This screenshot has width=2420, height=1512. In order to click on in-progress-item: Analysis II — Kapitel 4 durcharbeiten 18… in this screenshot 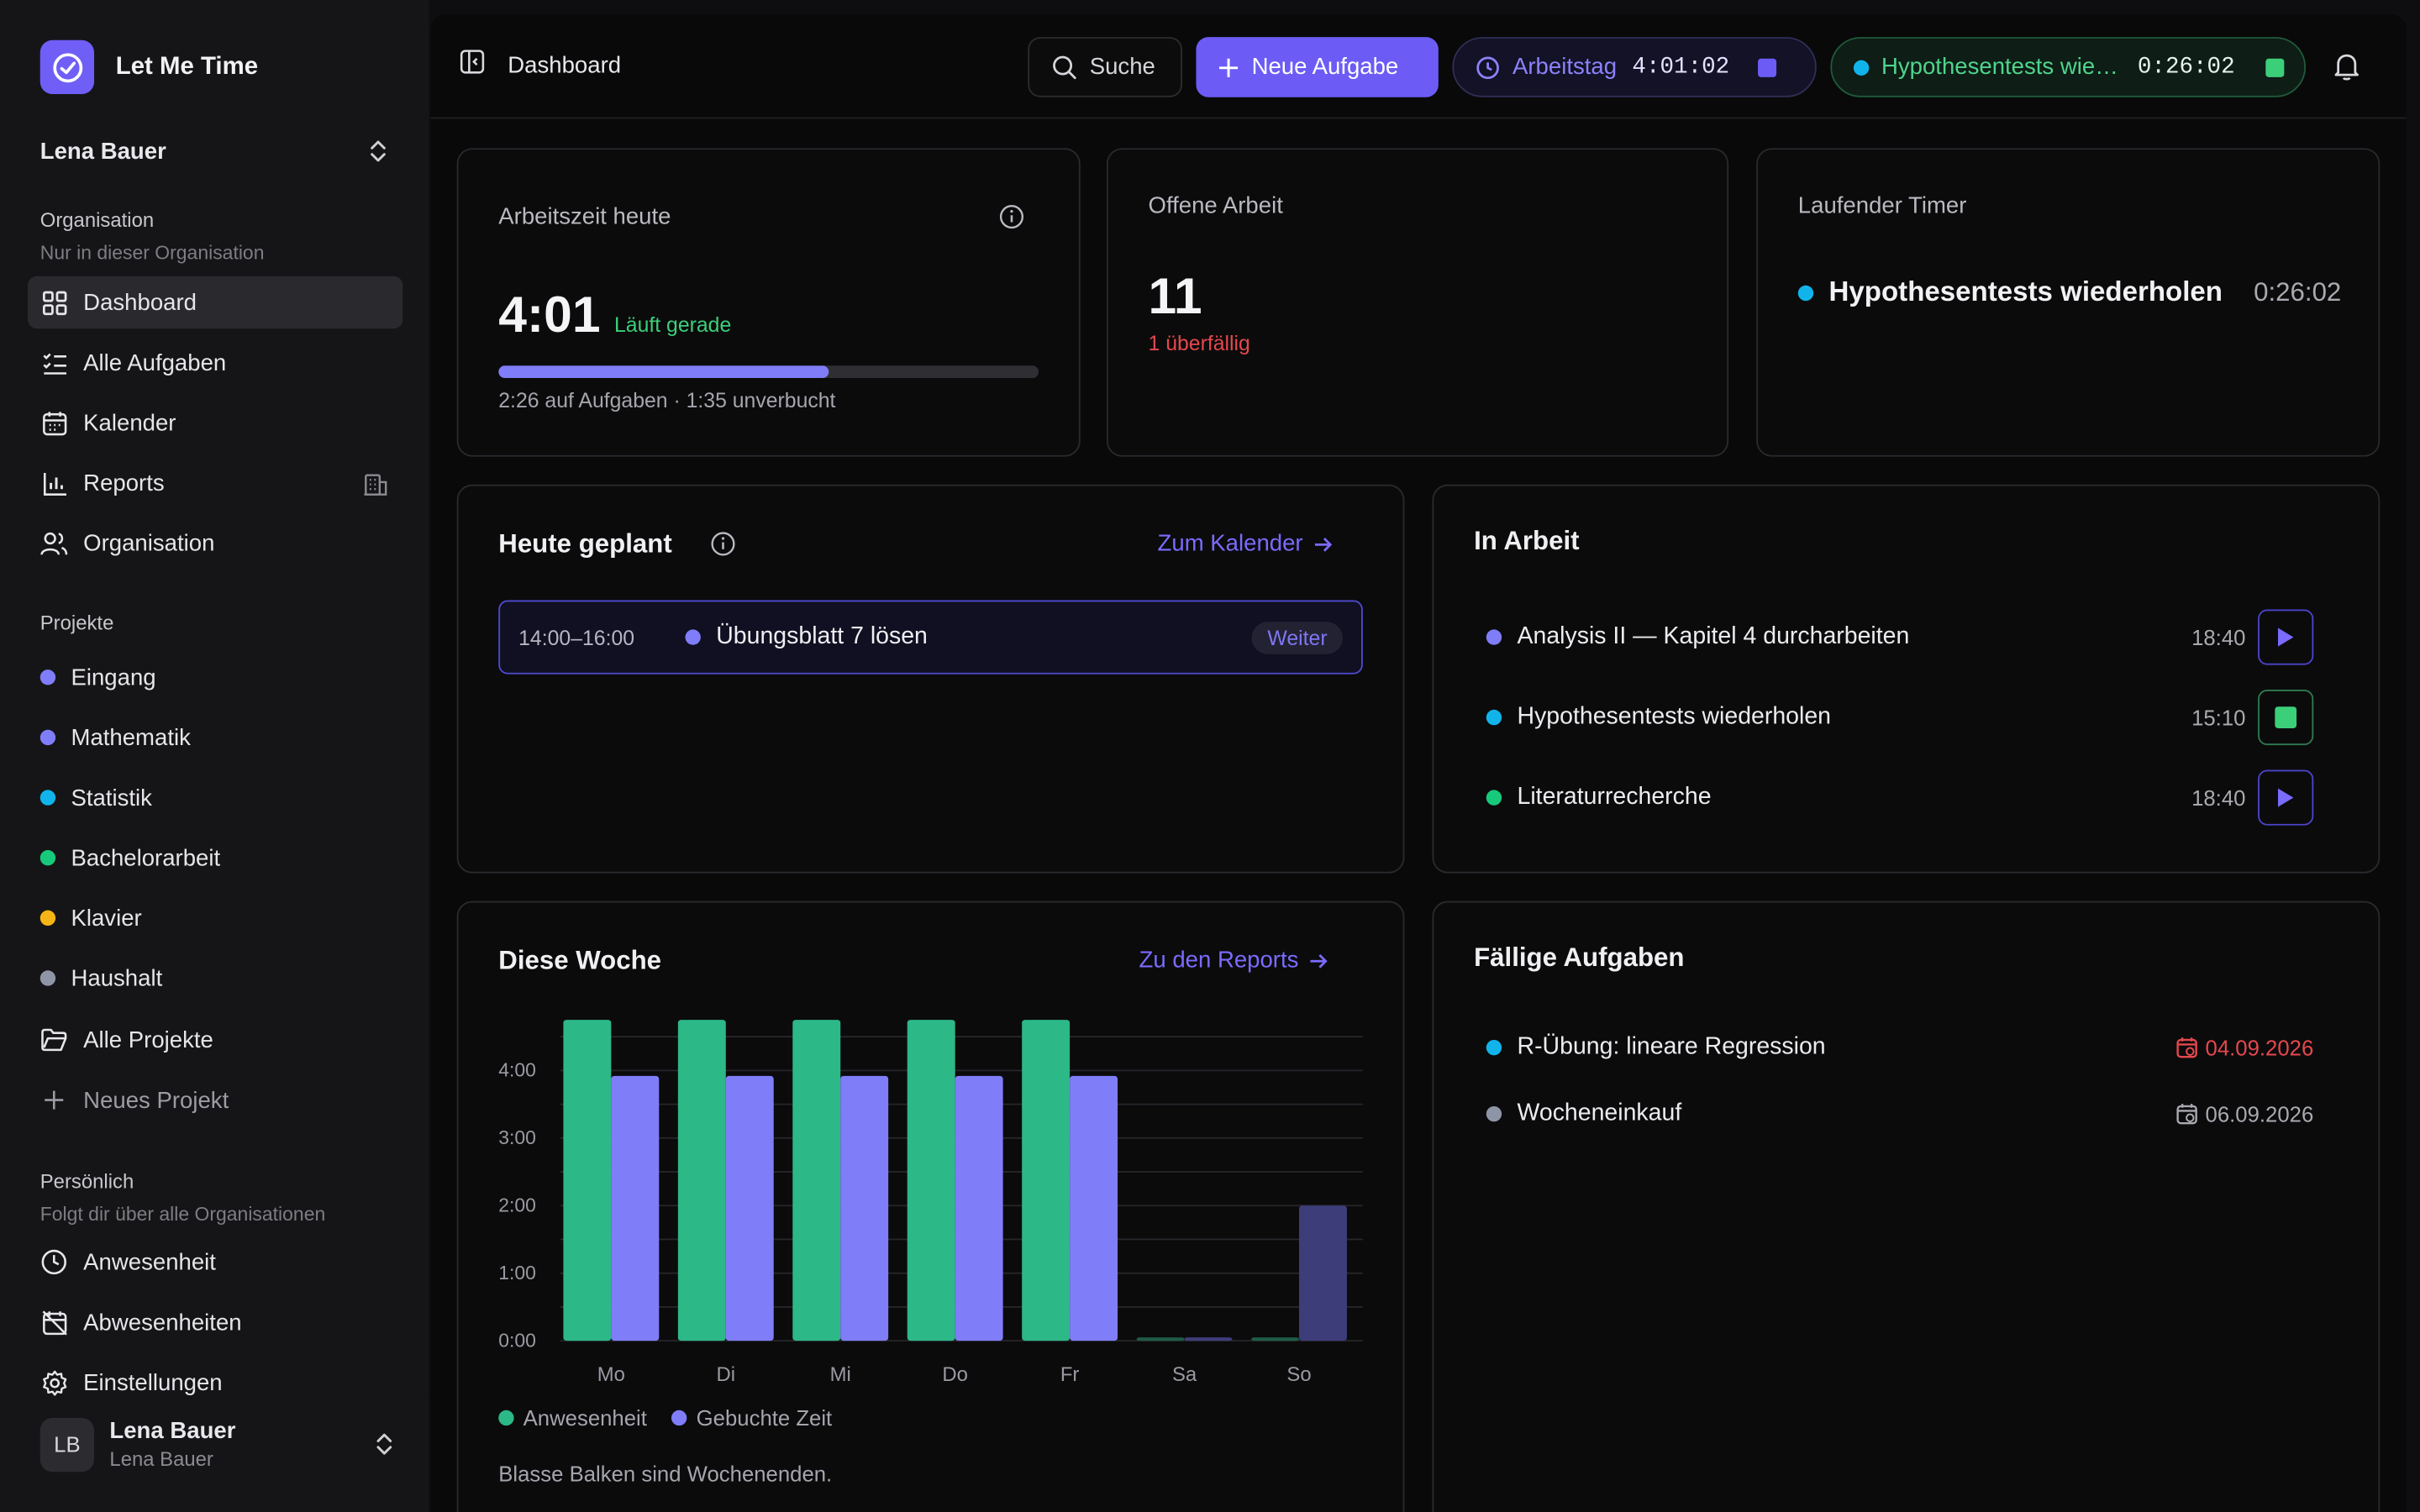, I will do `click(1906, 637)`.